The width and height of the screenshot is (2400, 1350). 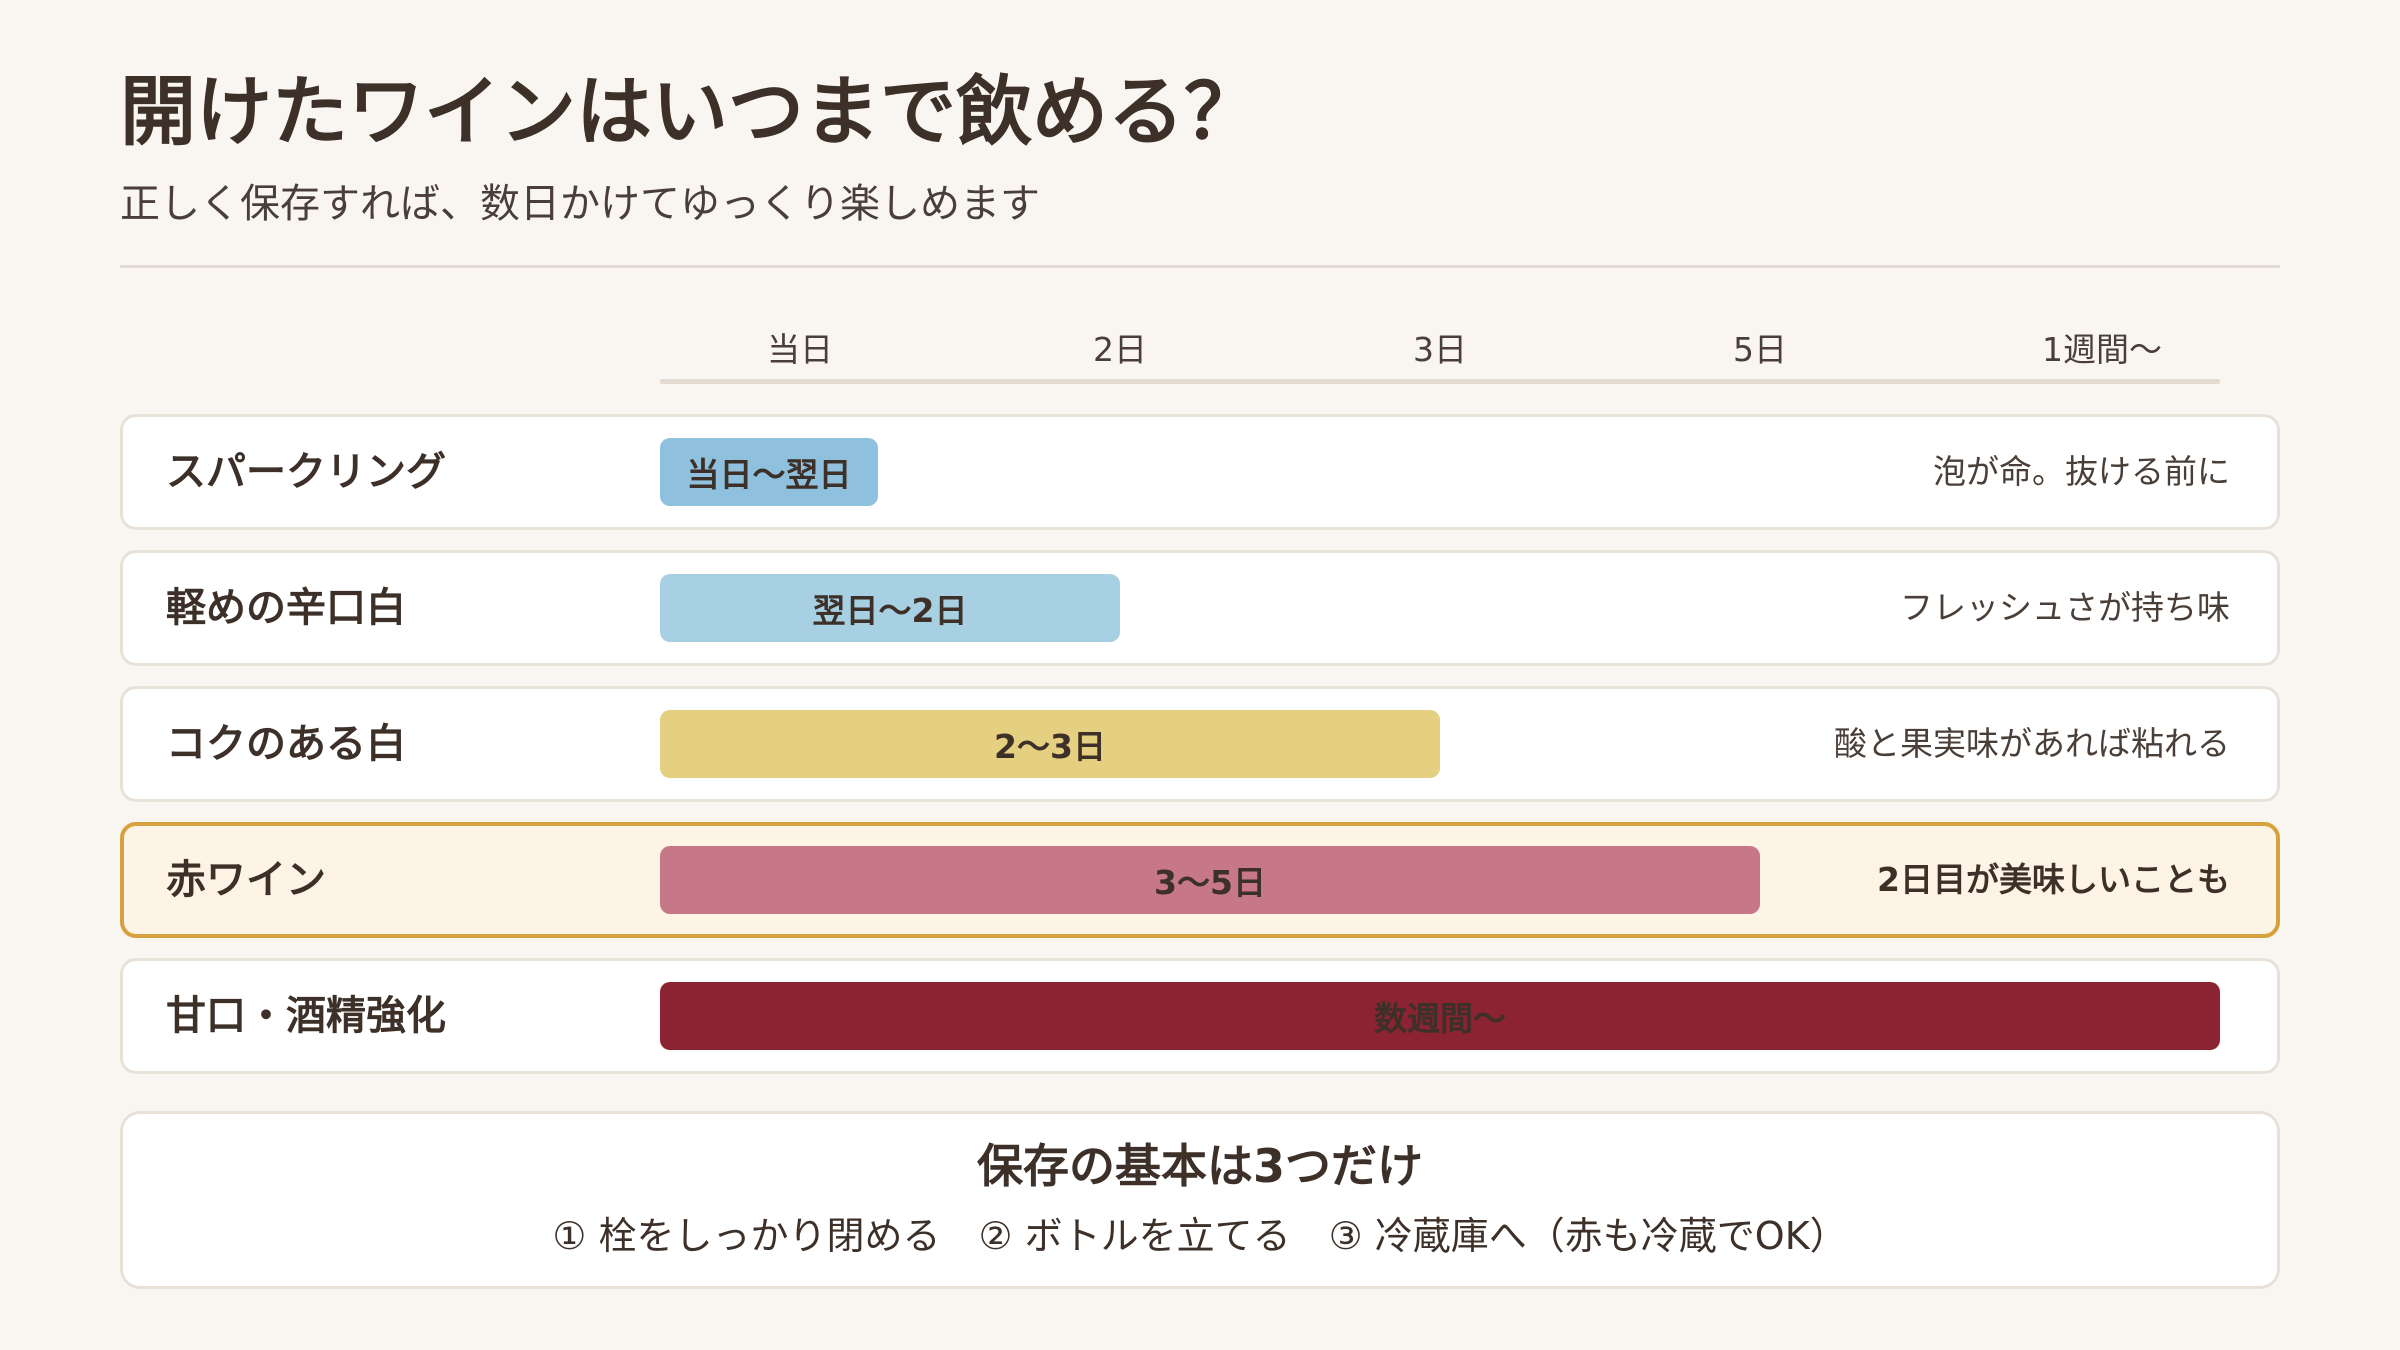 I want to click on axis-tick-label: 3日, so click(x=1440, y=349).